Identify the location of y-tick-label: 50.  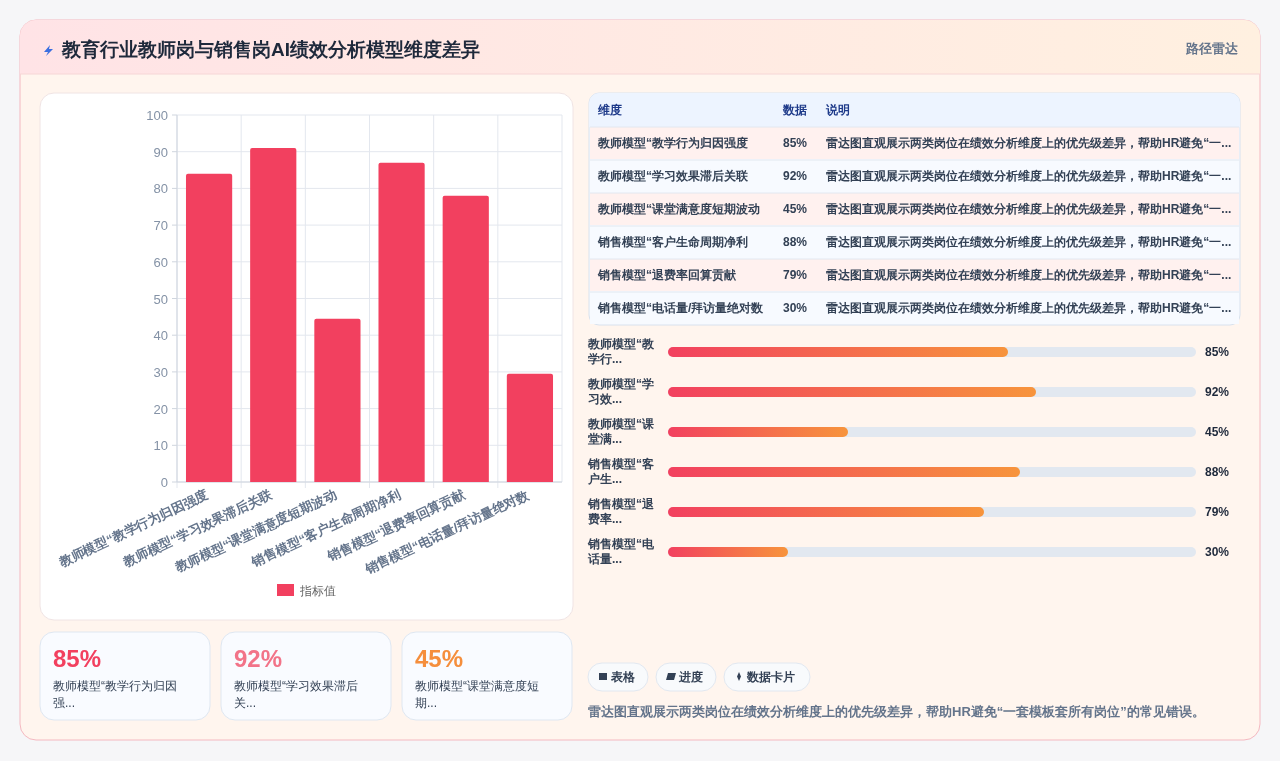
(160, 299).